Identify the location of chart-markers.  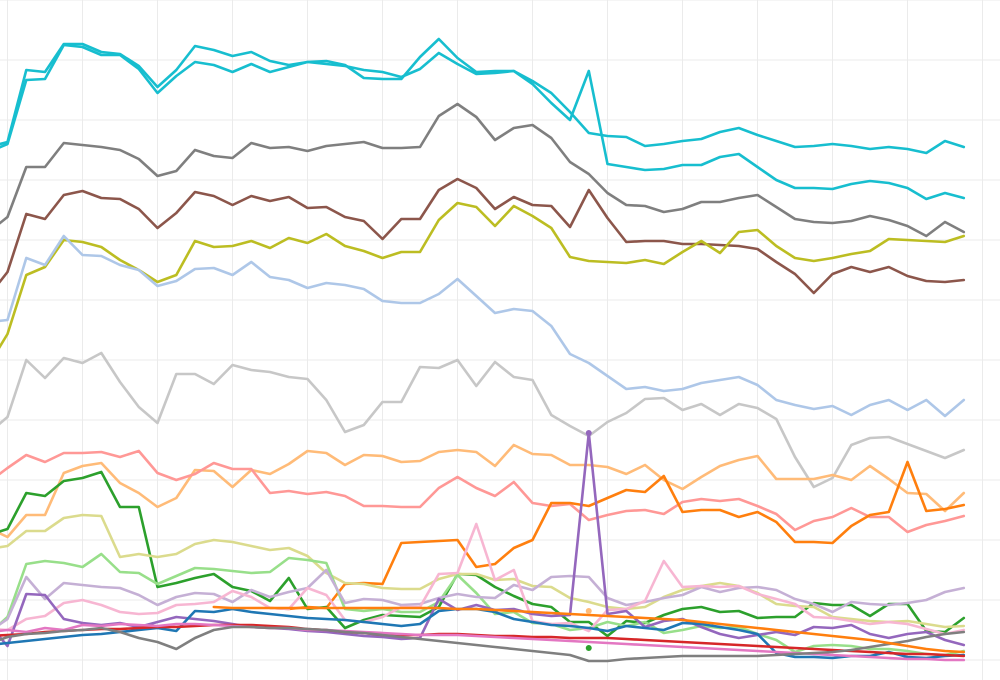
(588, 540).